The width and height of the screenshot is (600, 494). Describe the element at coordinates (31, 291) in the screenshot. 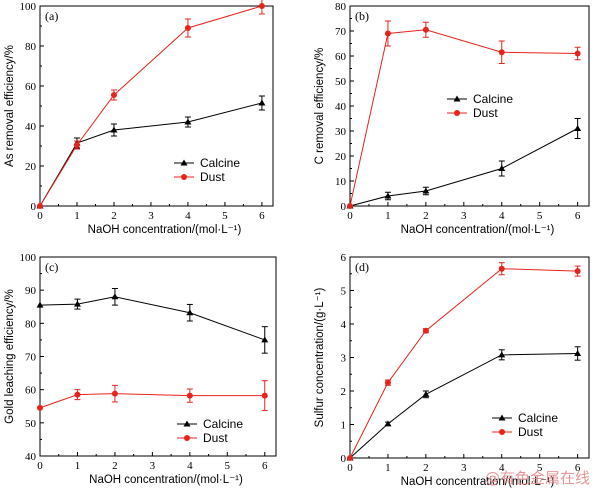

I see `y-tick-label: 90` at that location.